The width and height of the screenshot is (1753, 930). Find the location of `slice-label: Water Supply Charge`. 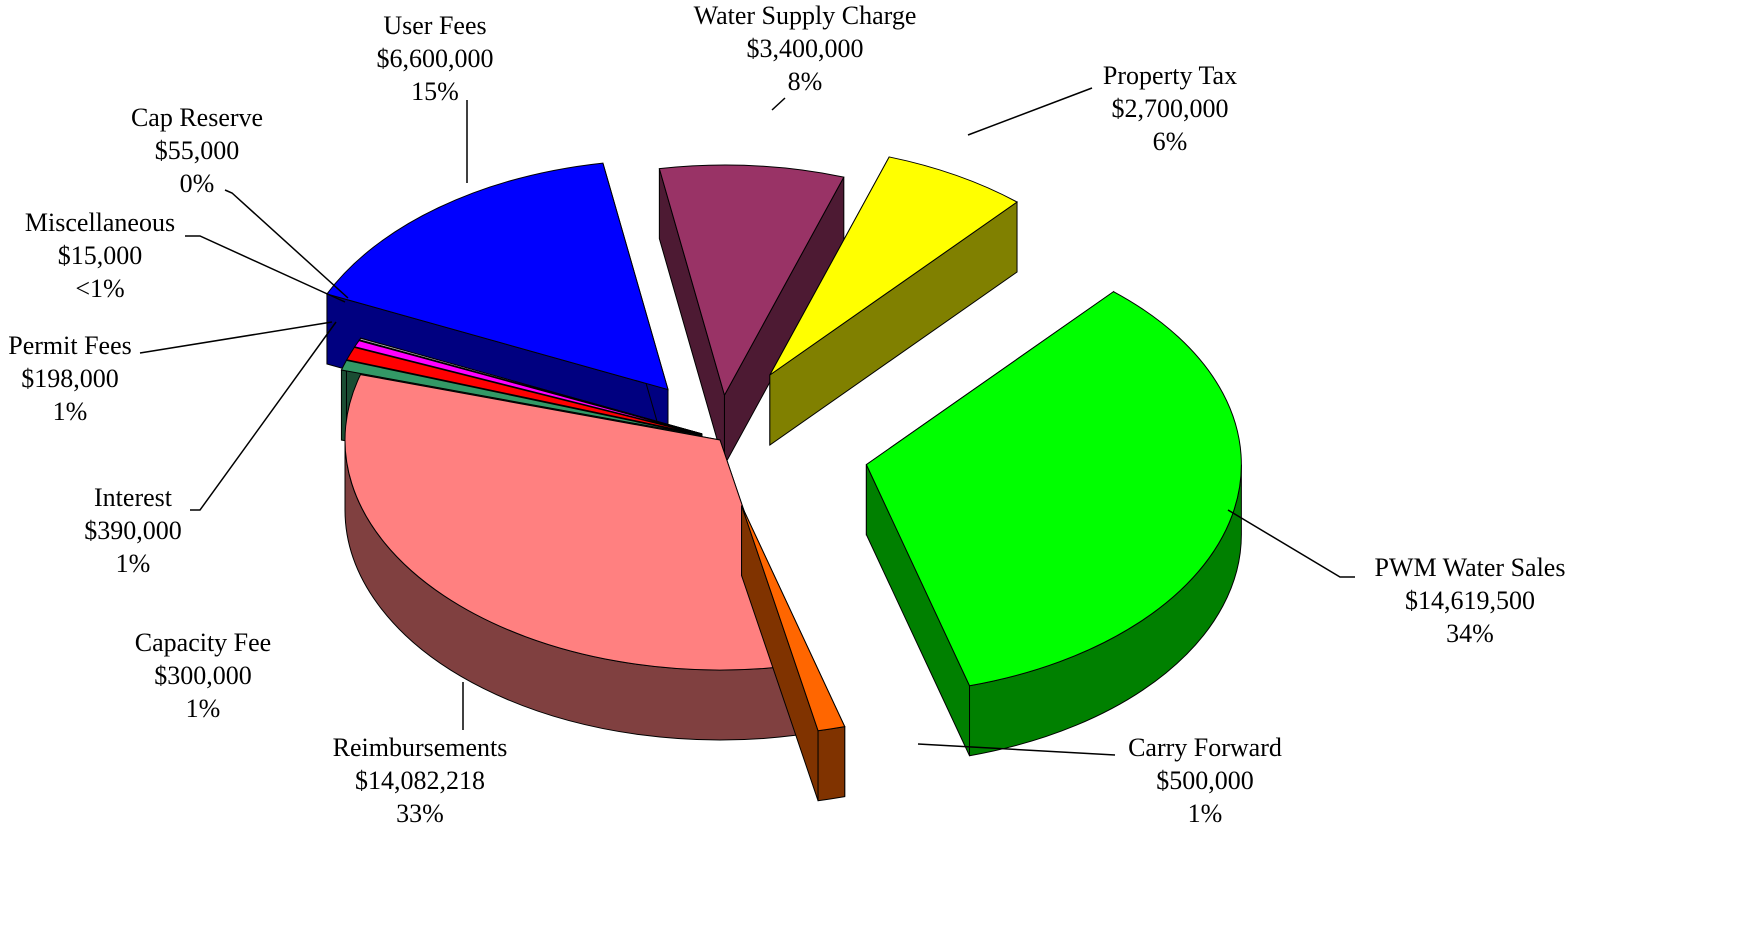

slice-label: Water Supply Charge is located at coordinates (805, 15).